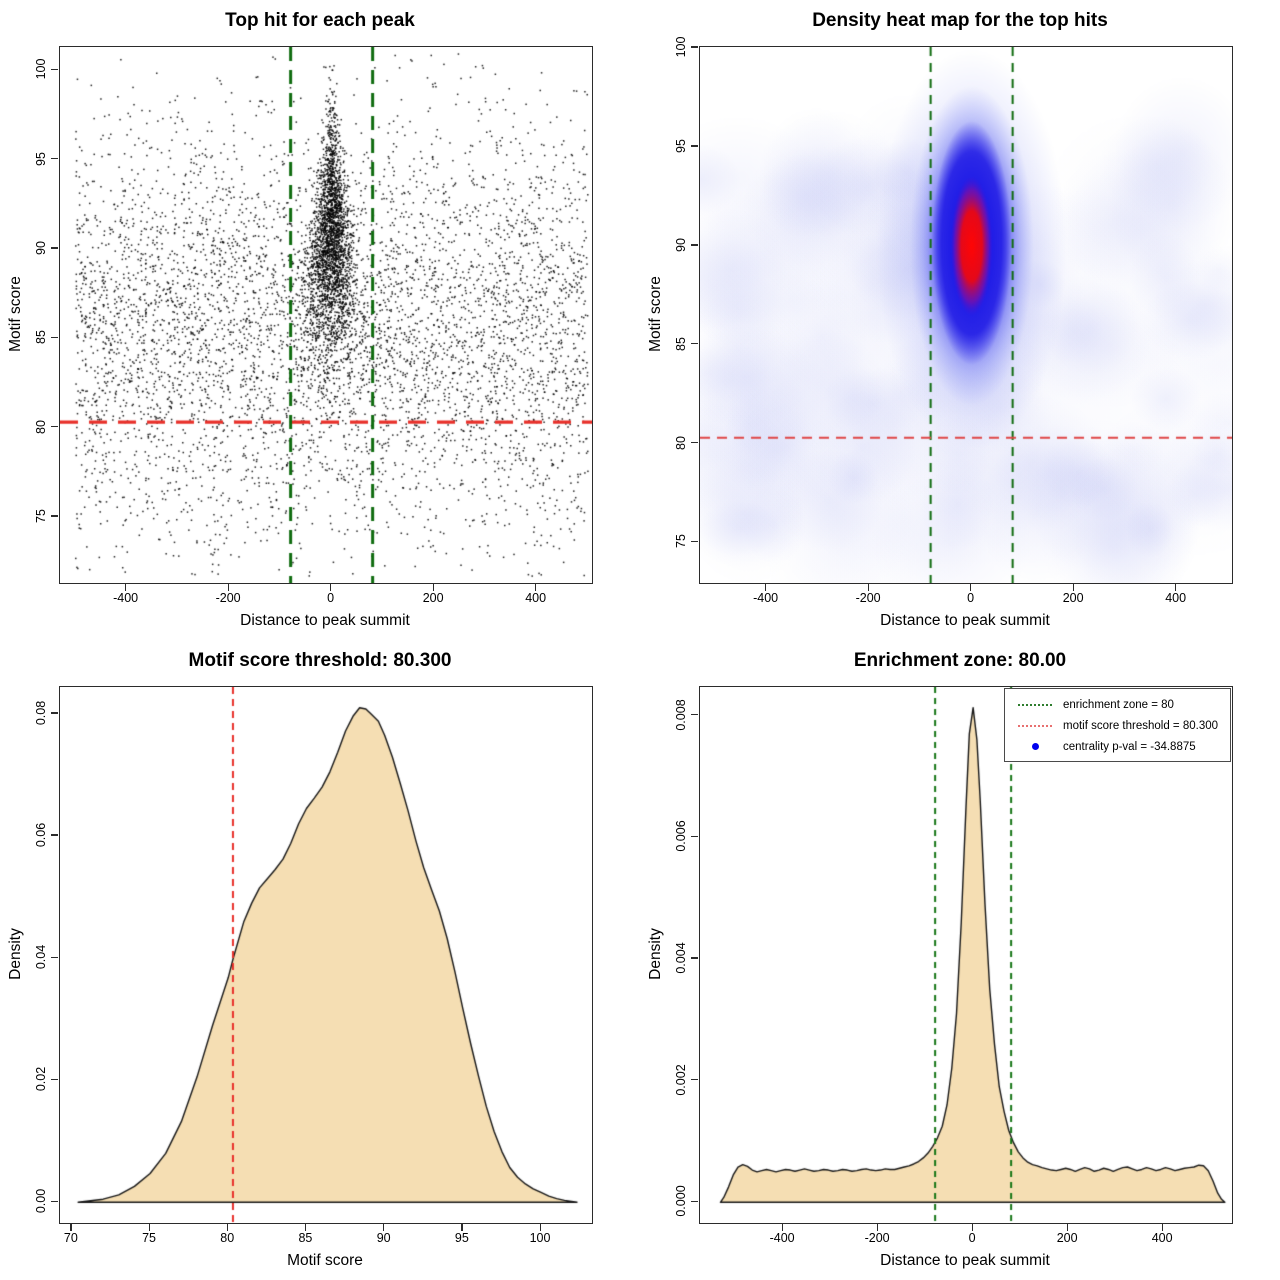 The width and height of the screenshot is (1280, 1280). I want to click on y-tick-label: 0.08, so click(41, 713).